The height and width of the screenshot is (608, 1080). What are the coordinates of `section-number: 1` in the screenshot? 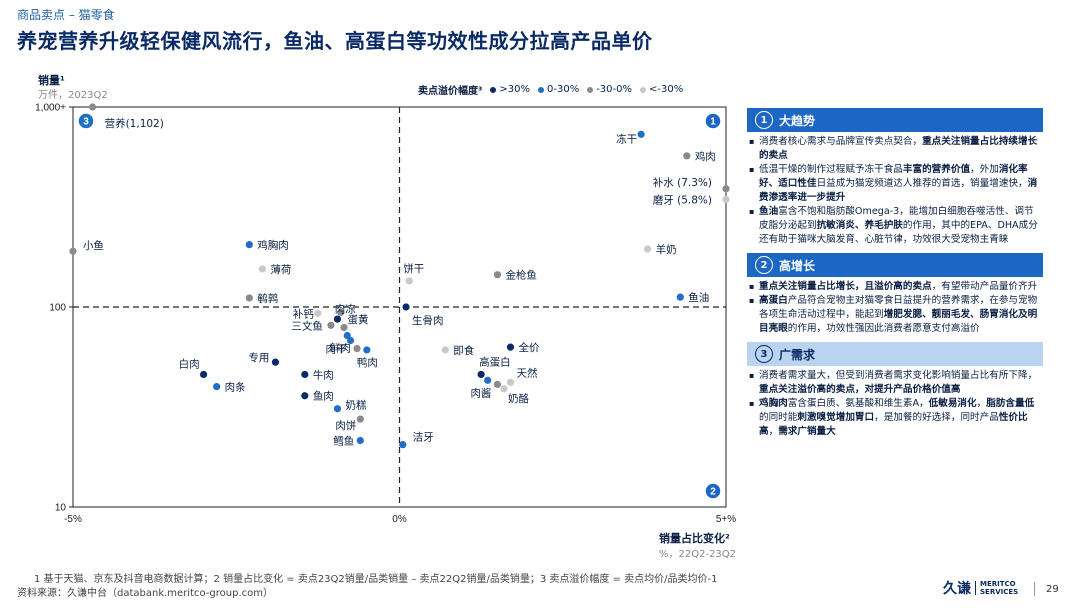 It's located at (764, 120).